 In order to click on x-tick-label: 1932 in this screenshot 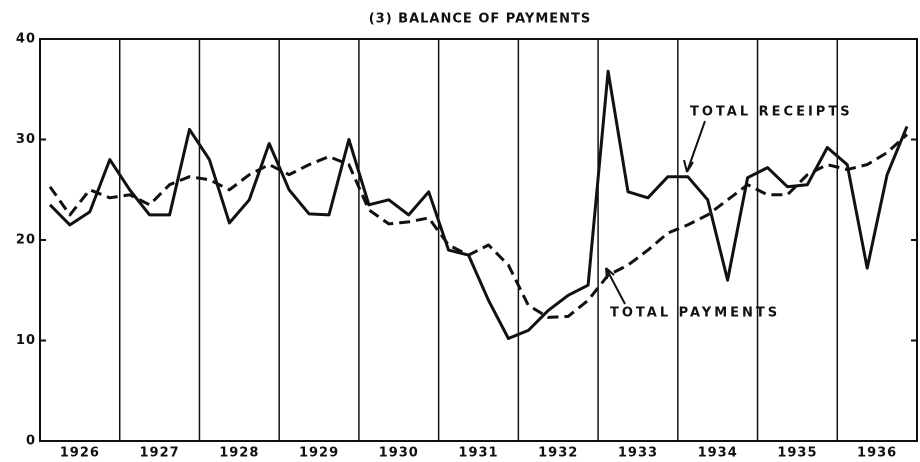, I will do `click(558, 453)`.